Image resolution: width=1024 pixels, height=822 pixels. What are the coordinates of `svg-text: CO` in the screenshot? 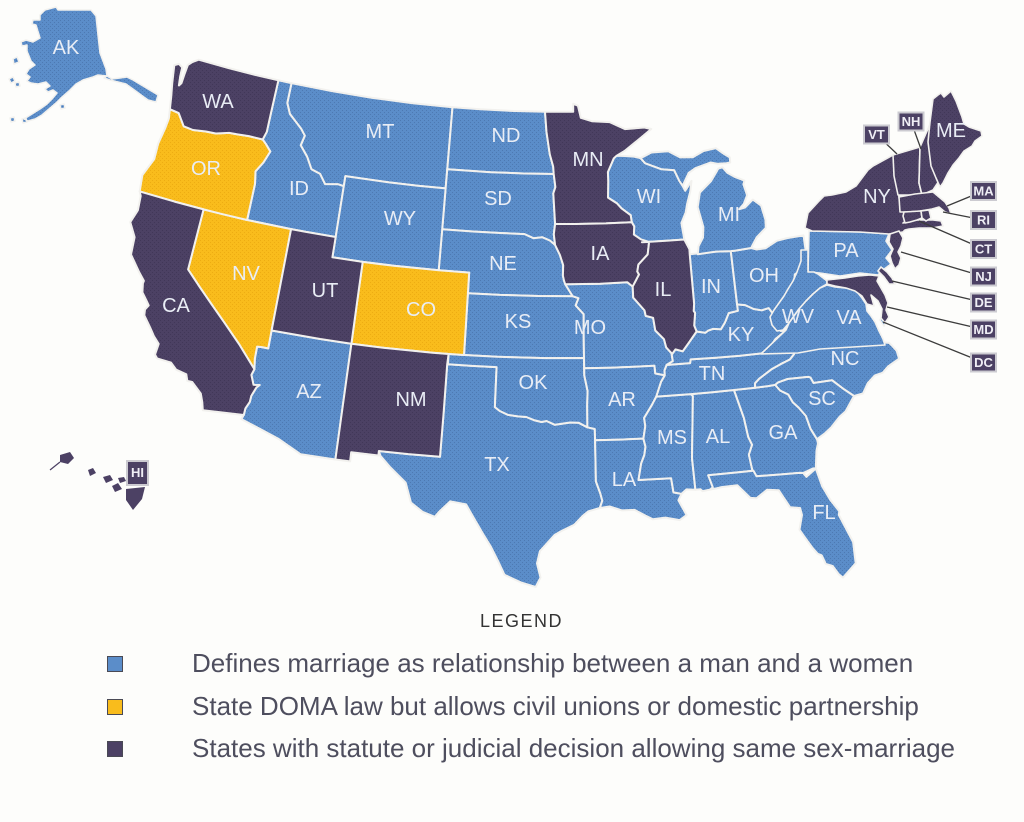 It's located at (421, 310).